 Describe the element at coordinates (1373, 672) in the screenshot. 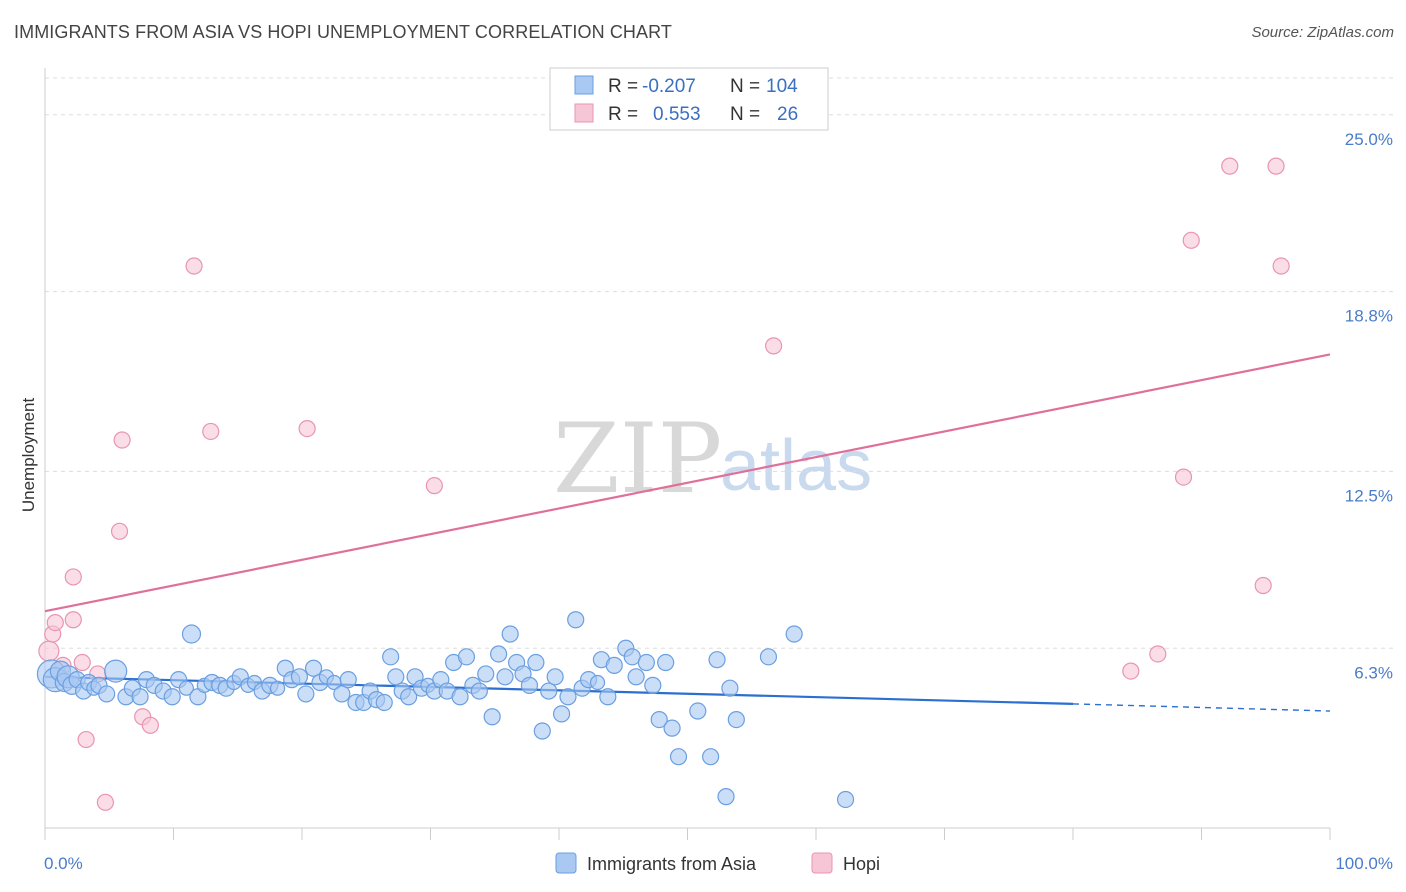

I see `y-tick-label-0: 6.3%` at that location.